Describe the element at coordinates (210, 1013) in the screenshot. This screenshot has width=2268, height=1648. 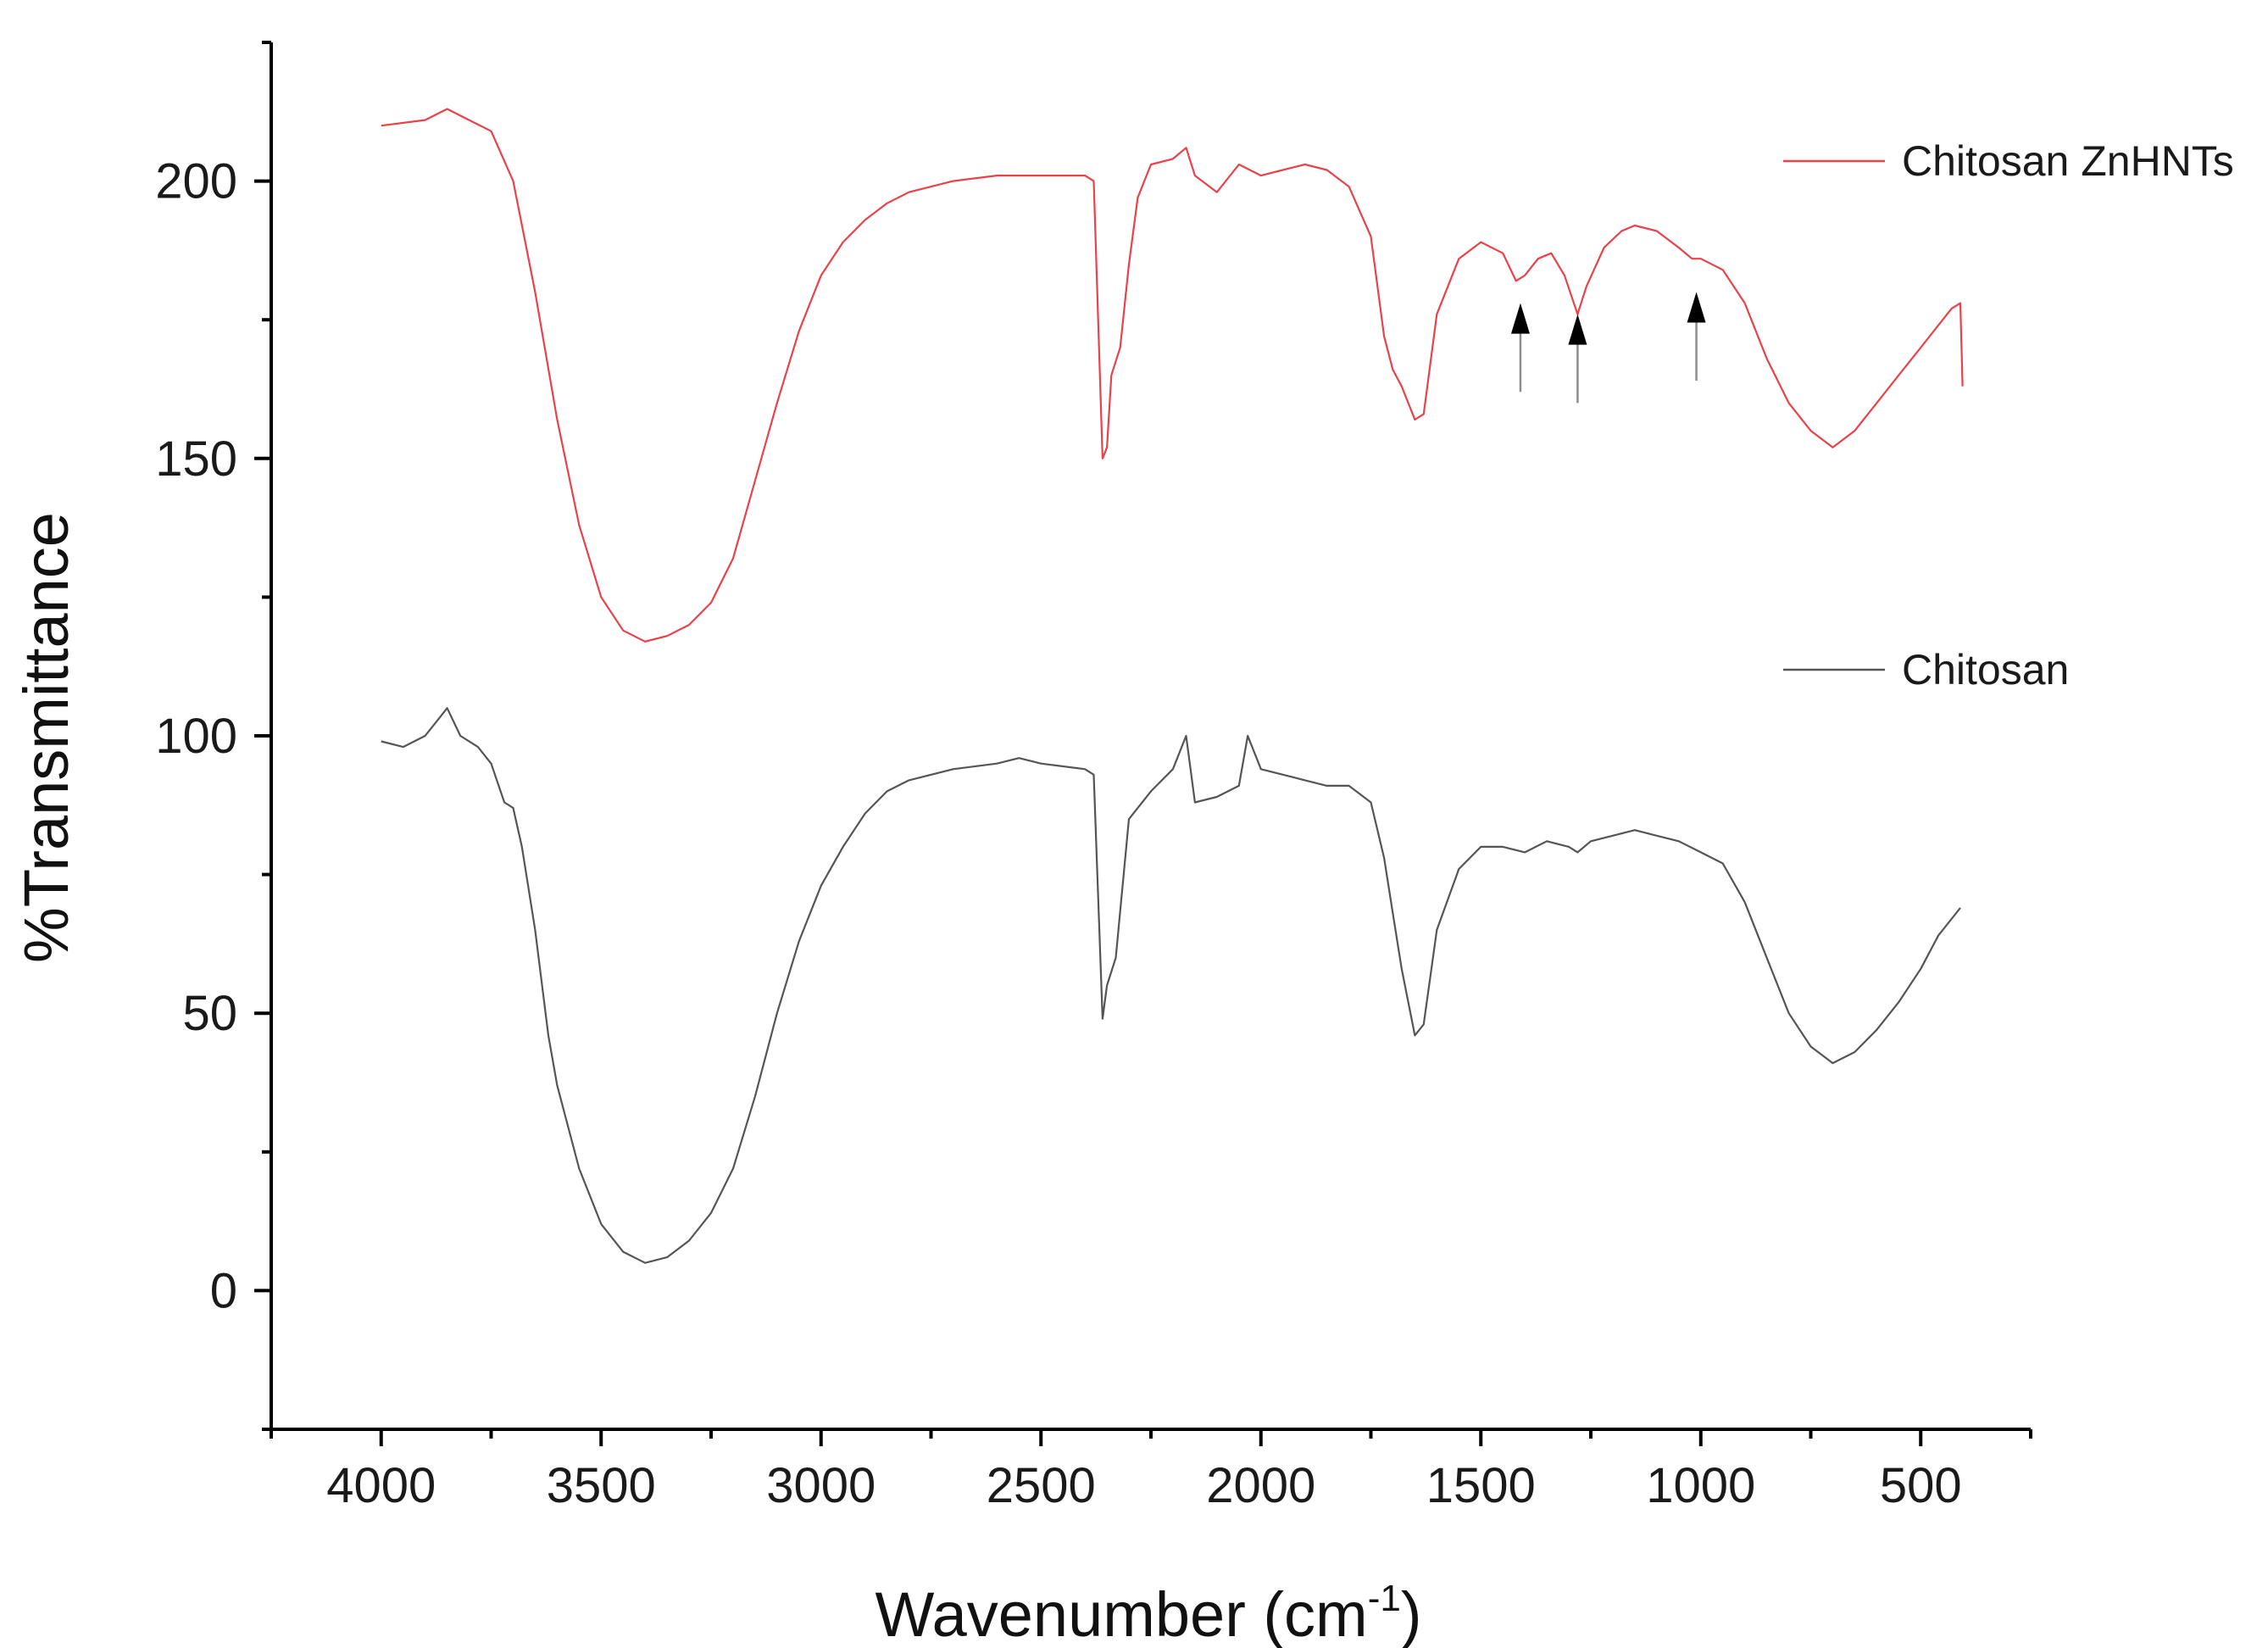
I see `y-tick-label: 50` at that location.